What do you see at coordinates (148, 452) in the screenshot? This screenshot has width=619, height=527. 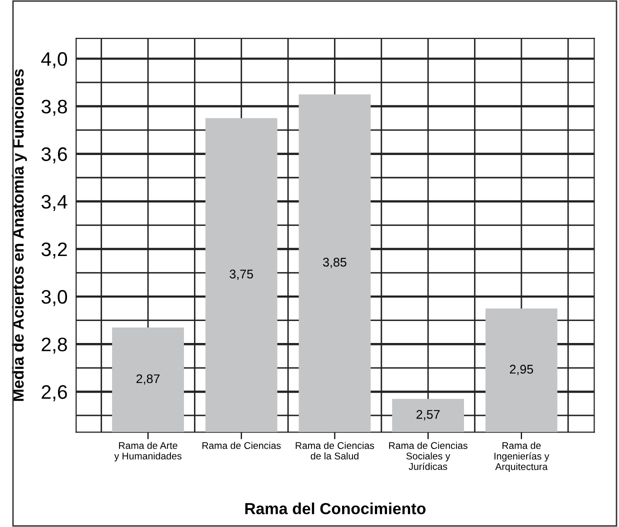 I see `x-tick-label: Rama de Arte y Humanidades` at bounding box center [148, 452].